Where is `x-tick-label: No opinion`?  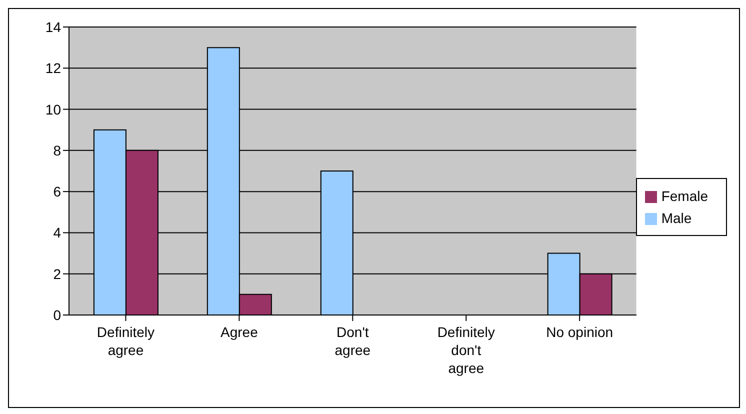 x-tick-label: No opinion is located at coordinates (580, 332).